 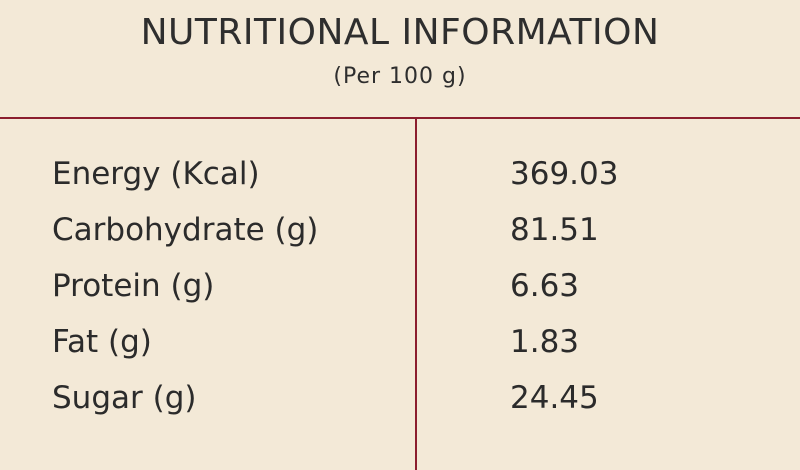 I want to click on vertical-divider, so click(x=416, y=294).